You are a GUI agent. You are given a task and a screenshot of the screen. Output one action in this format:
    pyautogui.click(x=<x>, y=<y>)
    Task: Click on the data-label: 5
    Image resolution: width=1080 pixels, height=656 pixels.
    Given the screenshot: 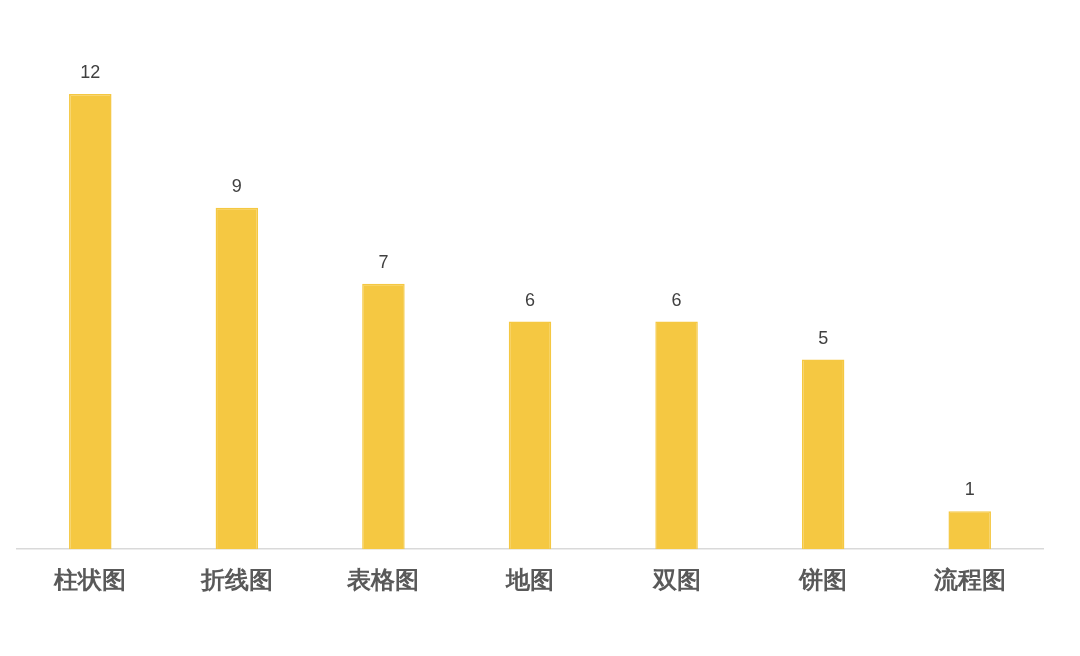 What is the action you would take?
    pyautogui.click(x=823, y=337)
    